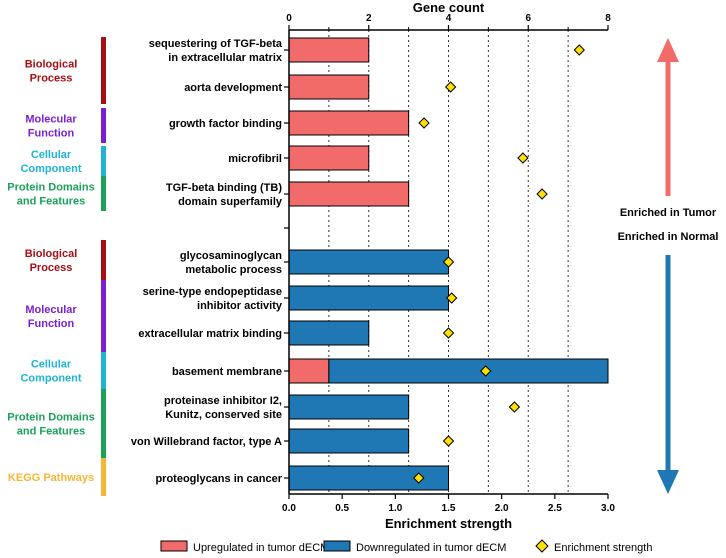 The width and height of the screenshot is (726, 558). Describe the element at coordinates (51, 155) in the screenshot. I see `tumor-group-label: Cellular` at that location.